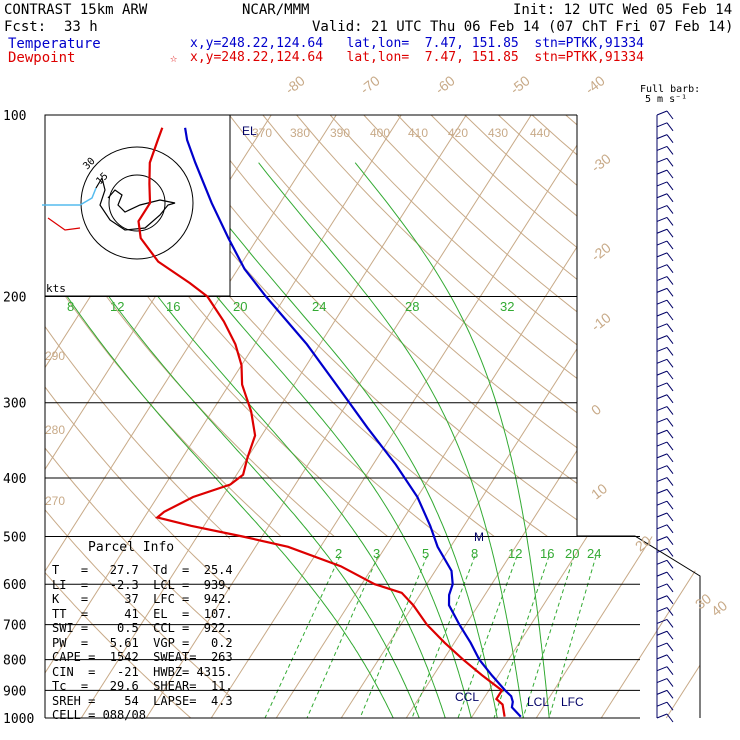 This screenshot has height=740, width=740. What do you see at coordinates (54, 44) in the screenshot?
I see `temperature-legend-label: Temperature` at bounding box center [54, 44].